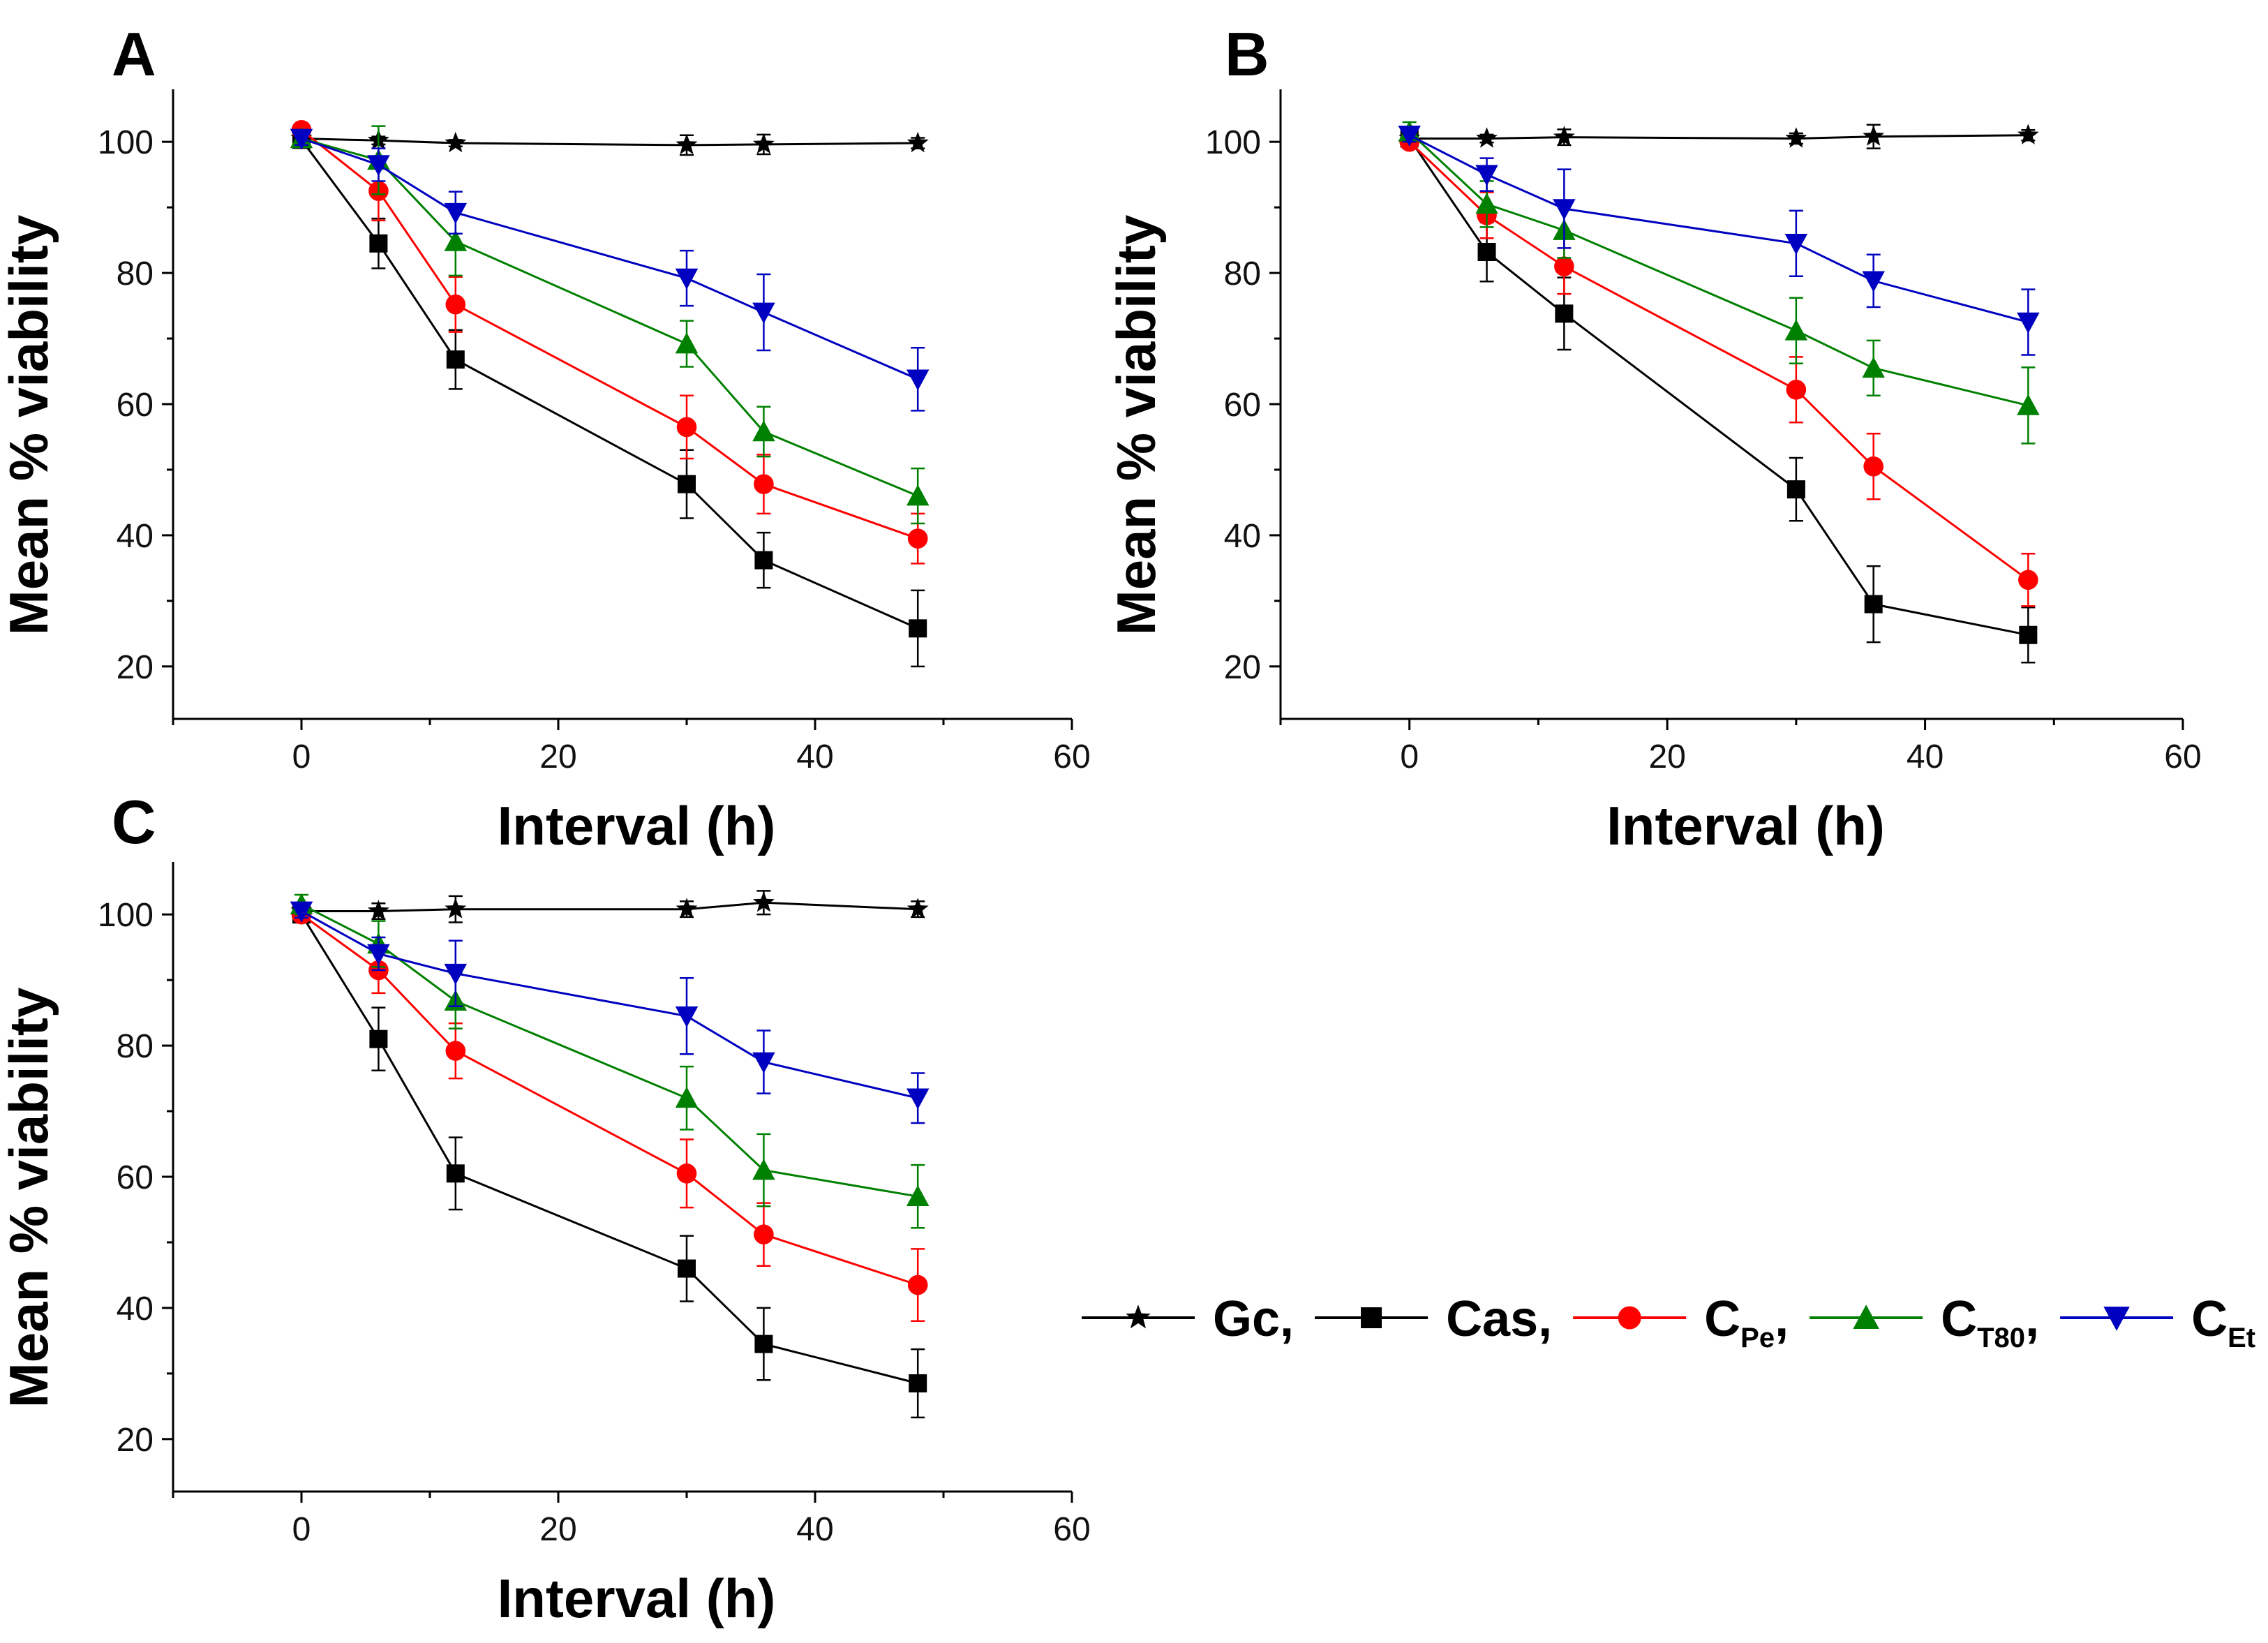 The height and width of the screenshot is (1643, 2268). Describe the element at coordinates (2182, 756) in the screenshot. I see `x-tick-label: 60` at that location.